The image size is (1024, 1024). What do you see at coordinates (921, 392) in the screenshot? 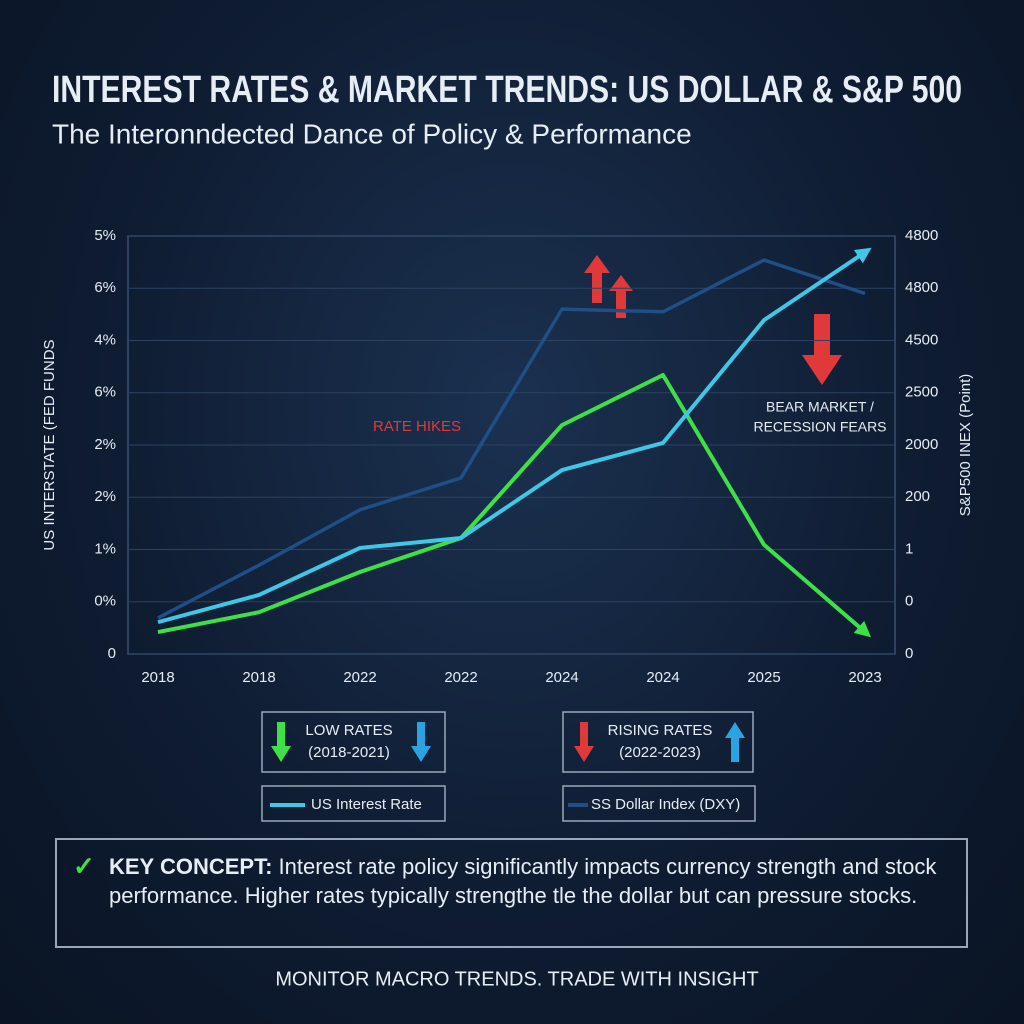
I see `y2ticks-label: 2500` at bounding box center [921, 392].